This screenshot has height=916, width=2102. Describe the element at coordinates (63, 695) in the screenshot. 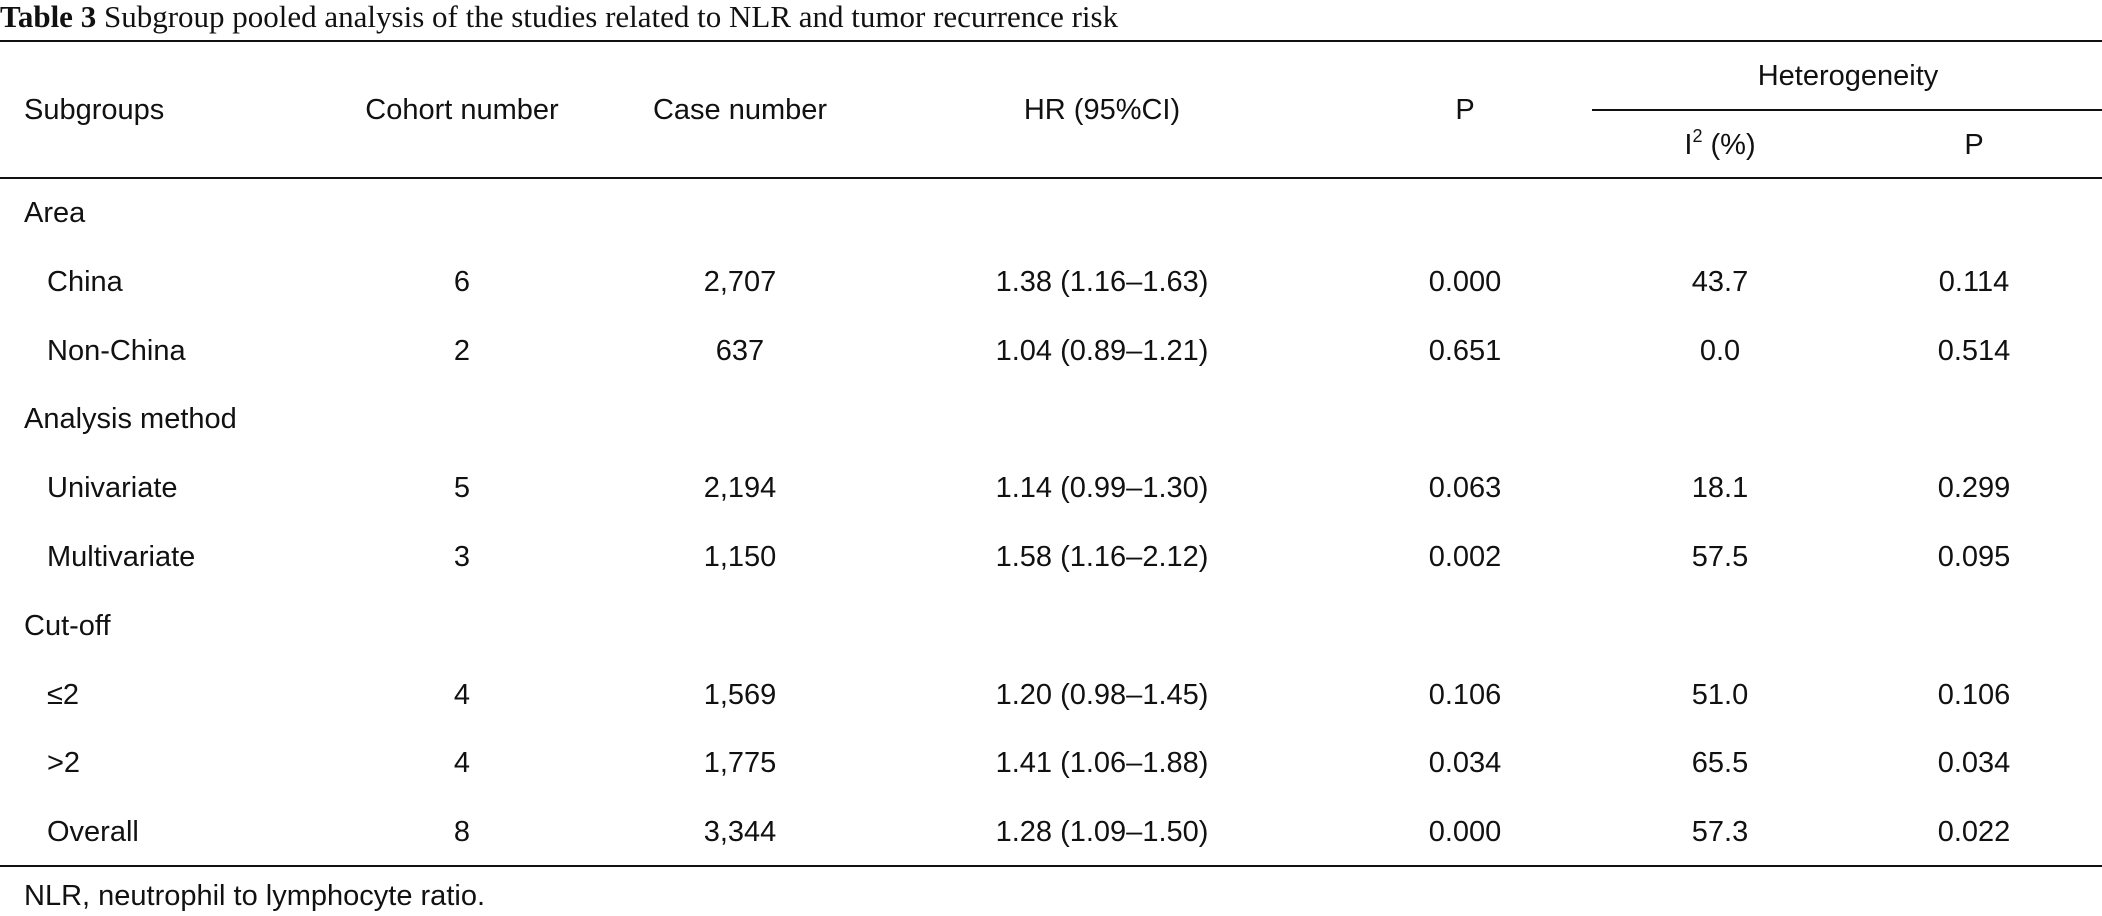

I see `cell-subgroup: ≤2` at that location.